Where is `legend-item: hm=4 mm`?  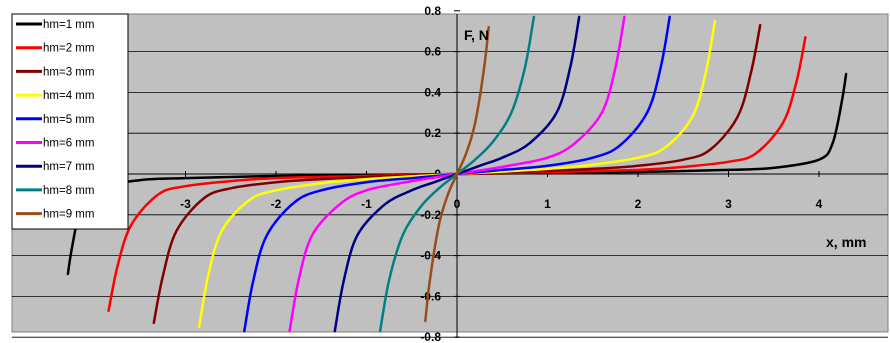 legend-item: hm=4 mm is located at coordinates (55, 96).